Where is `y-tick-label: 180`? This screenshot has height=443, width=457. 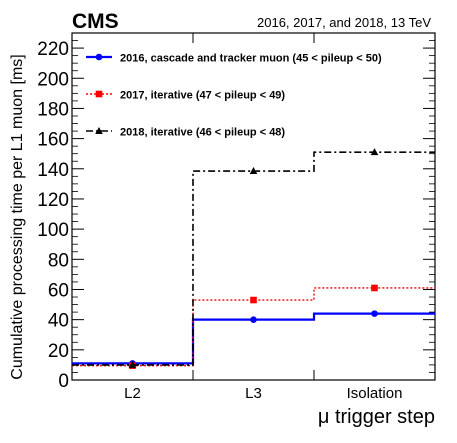 y-tick-label: 180 is located at coordinates (53, 109).